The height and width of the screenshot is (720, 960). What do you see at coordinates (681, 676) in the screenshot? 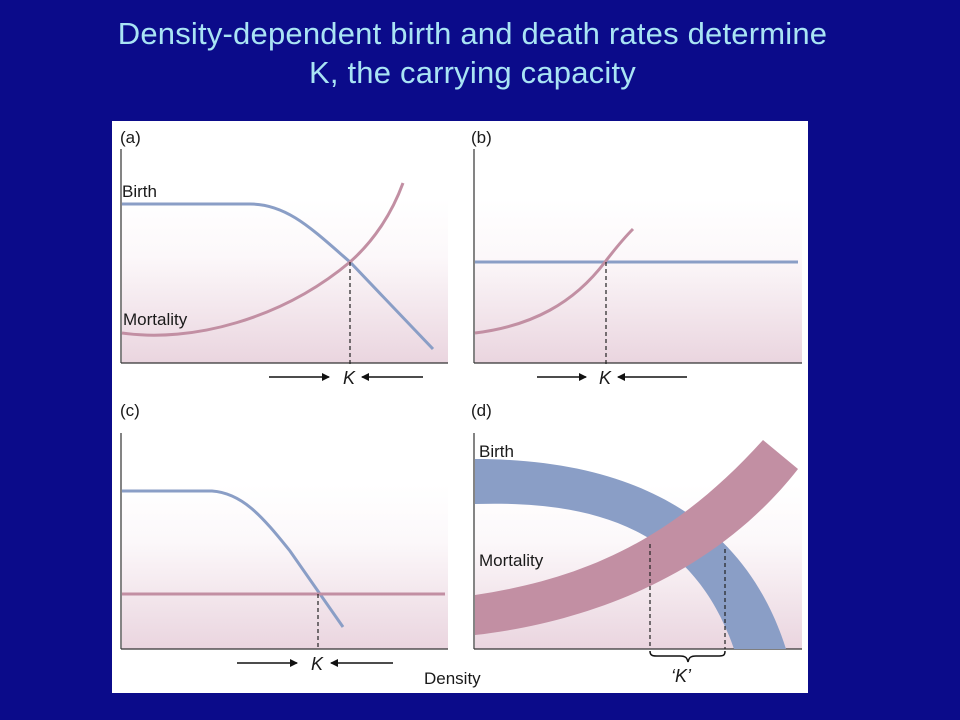
I see `panel-d-k-label: ‘K’` at bounding box center [681, 676].